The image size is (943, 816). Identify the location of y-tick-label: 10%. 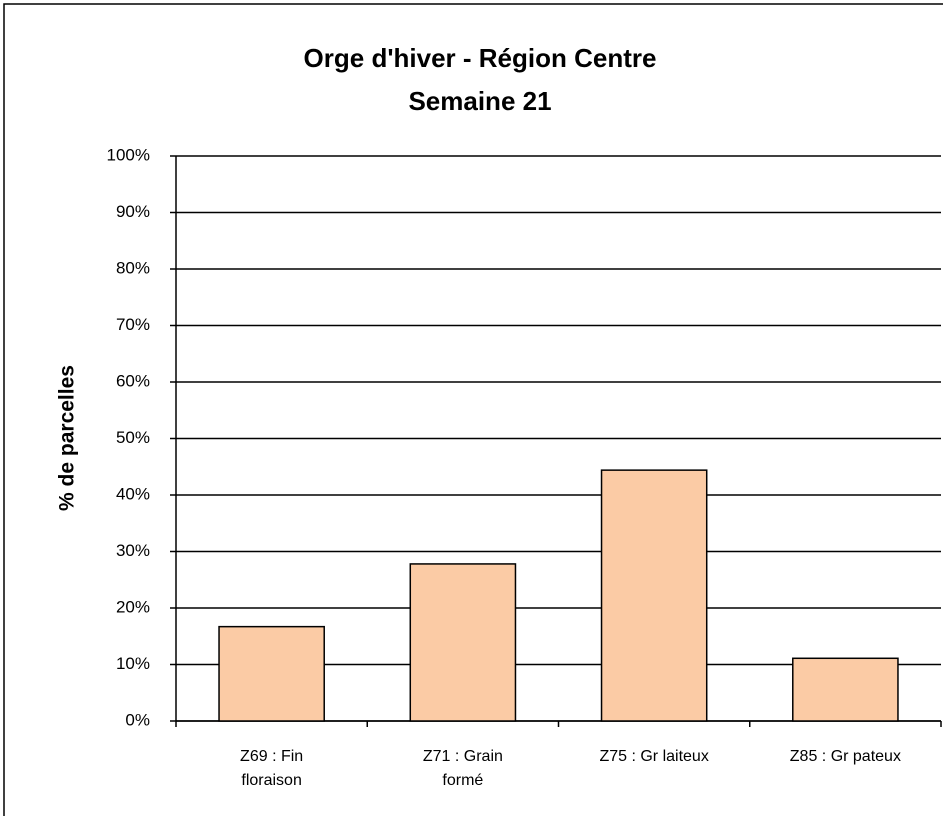
(133, 663).